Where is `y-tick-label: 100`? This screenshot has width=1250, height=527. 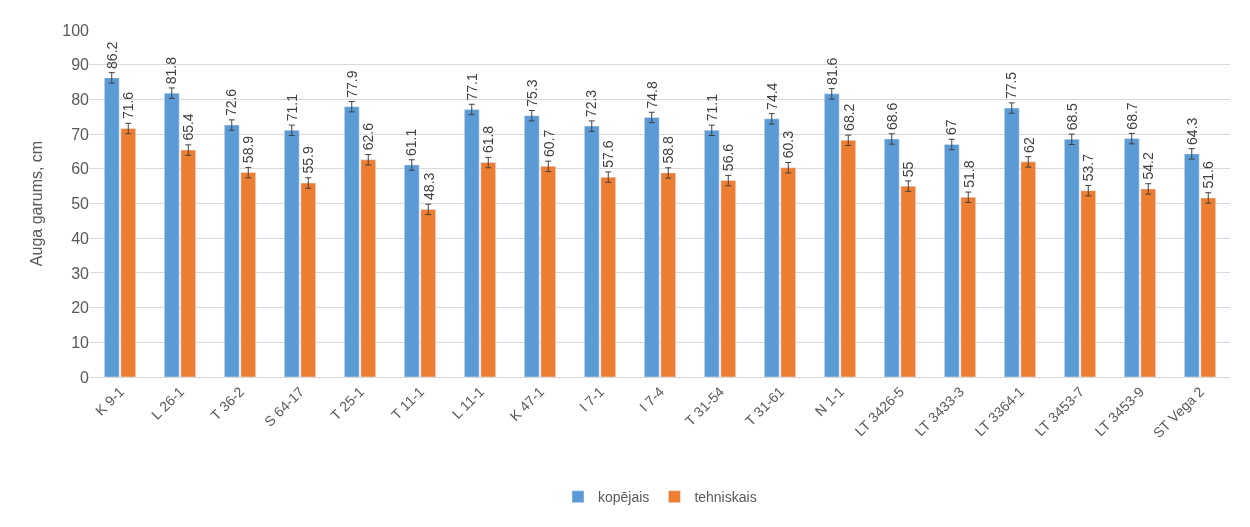
y-tick-label: 100 is located at coordinates (76, 30).